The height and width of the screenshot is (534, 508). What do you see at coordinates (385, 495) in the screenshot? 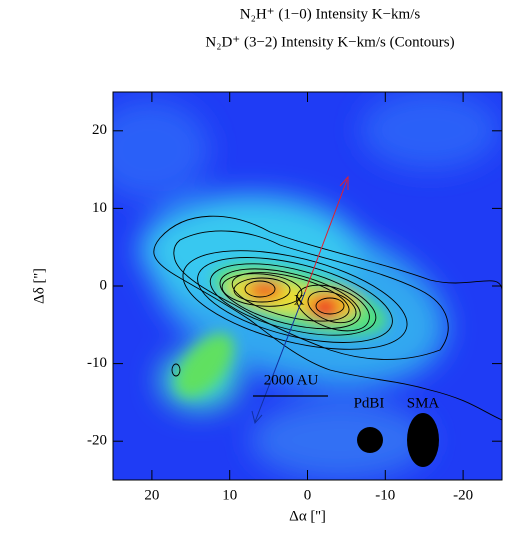
I see `x-tick-label: -10` at bounding box center [385, 495].